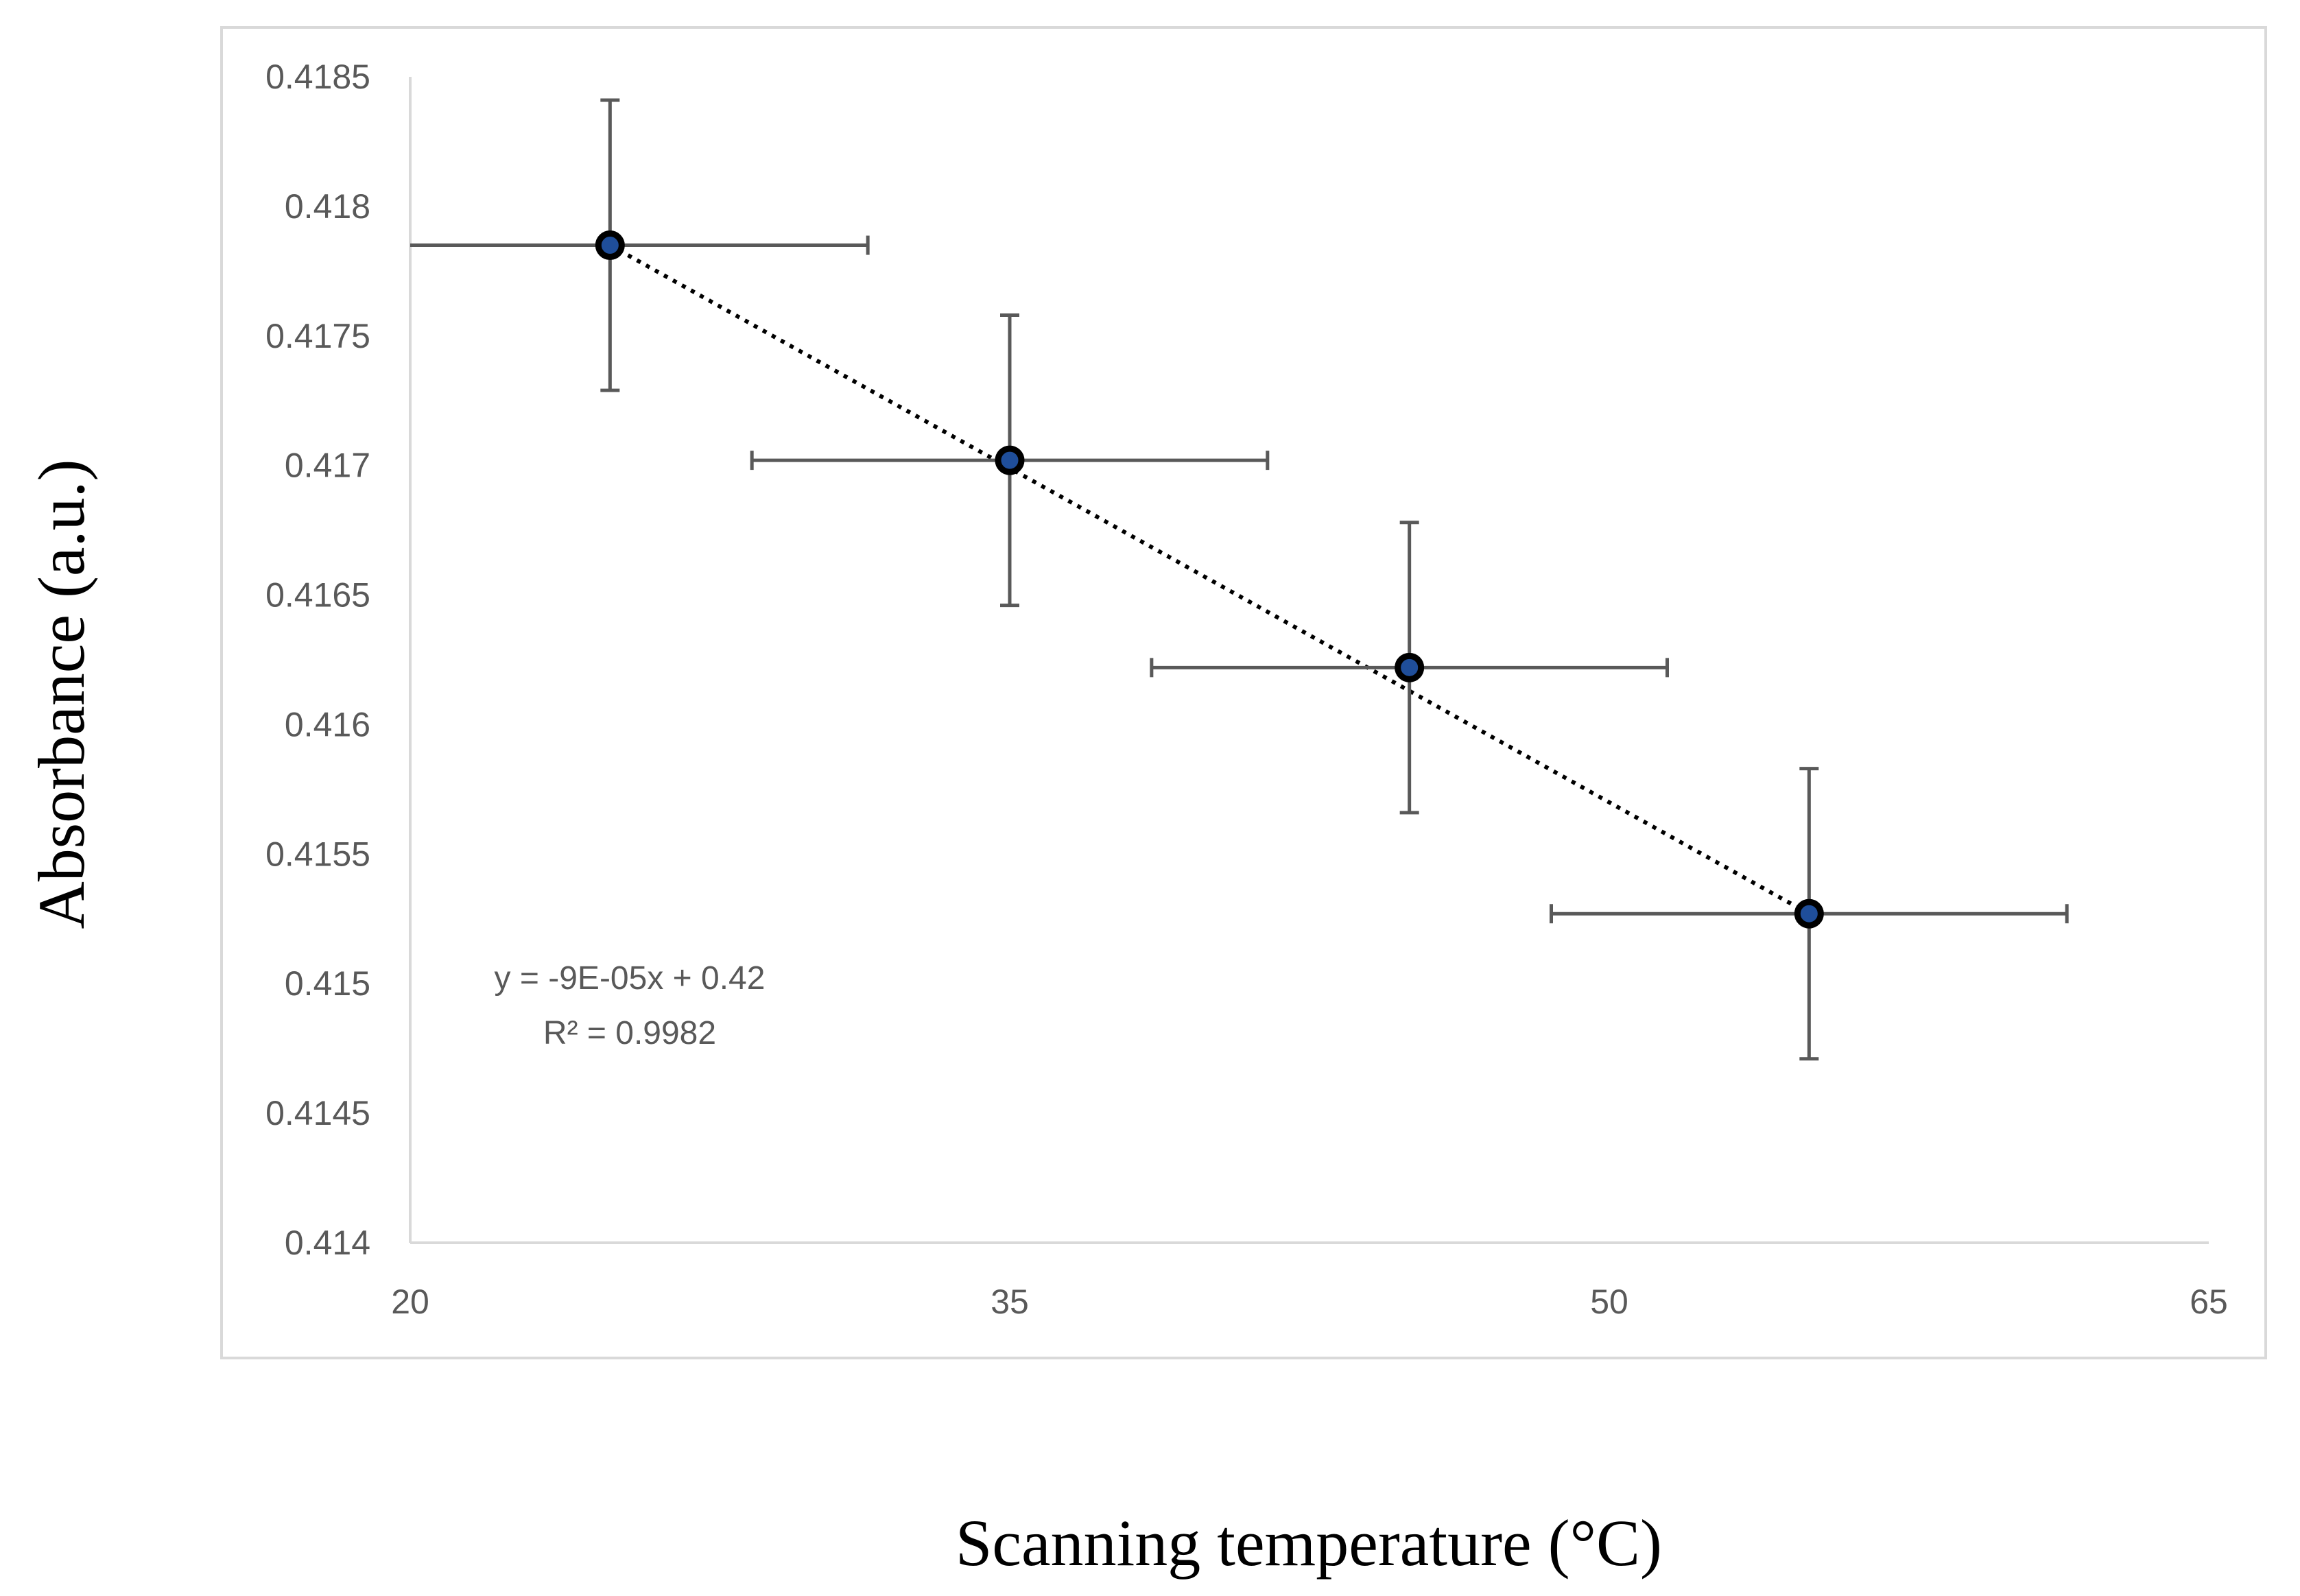  Describe the element at coordinates (327, 466) in the screenshot. I see `y-tick-label: 0.417` at that location.